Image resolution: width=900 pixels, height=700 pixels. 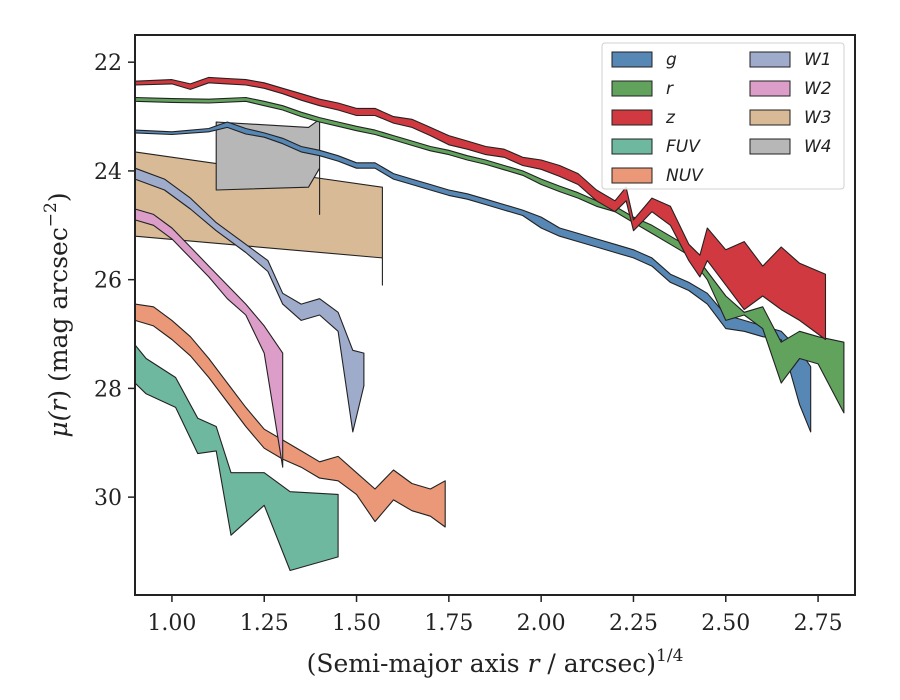 What do you see at coordinates (685, 176) in the screenshot?
I see `legend-label-nuv: NUV` at bounding box center [685, 176].